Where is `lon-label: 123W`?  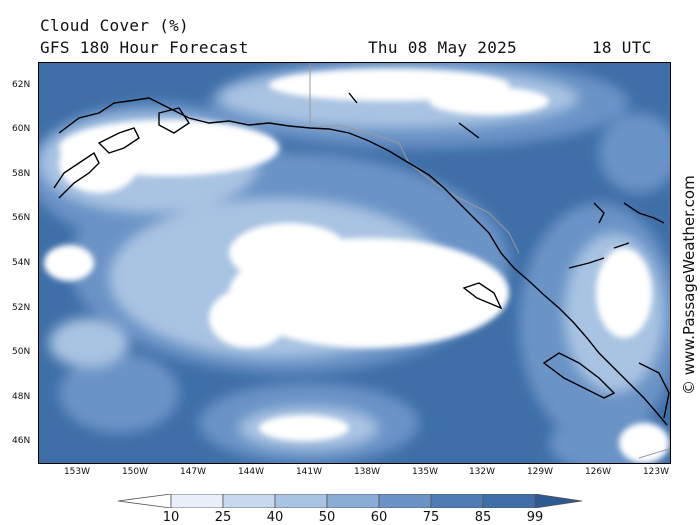
lon-label: 123W is located at coordinates (656, 472).